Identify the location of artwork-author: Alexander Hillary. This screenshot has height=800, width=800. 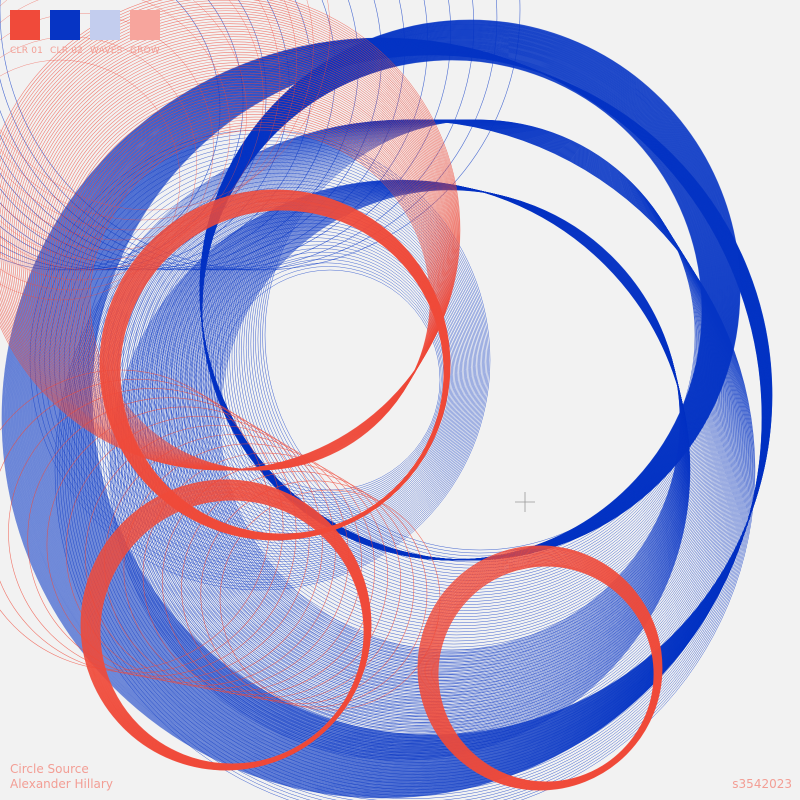
(61, 784).